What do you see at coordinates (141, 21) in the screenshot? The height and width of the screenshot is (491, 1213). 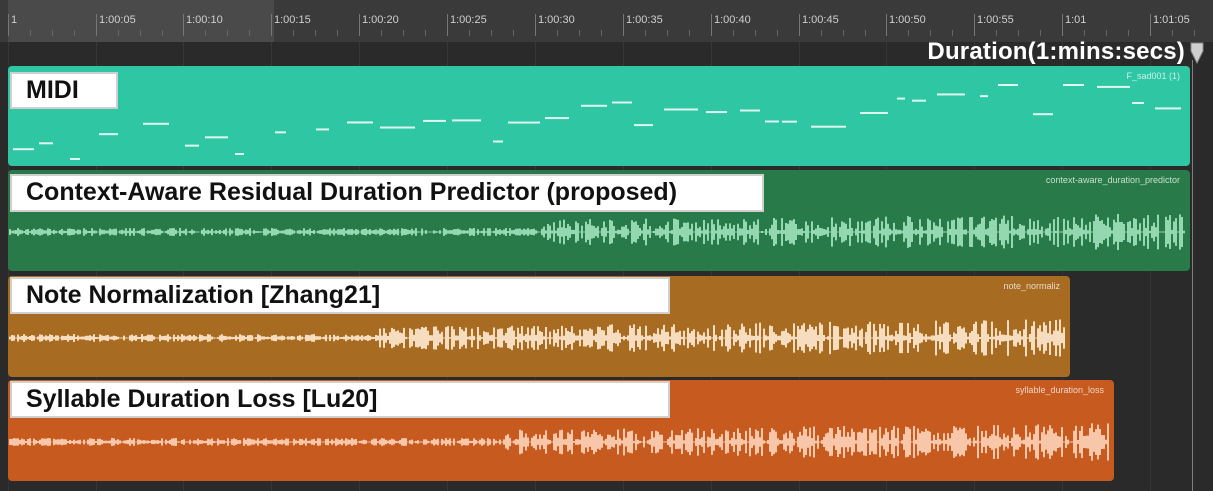 I see `ruler-selection` at bounding box center [141, 21].